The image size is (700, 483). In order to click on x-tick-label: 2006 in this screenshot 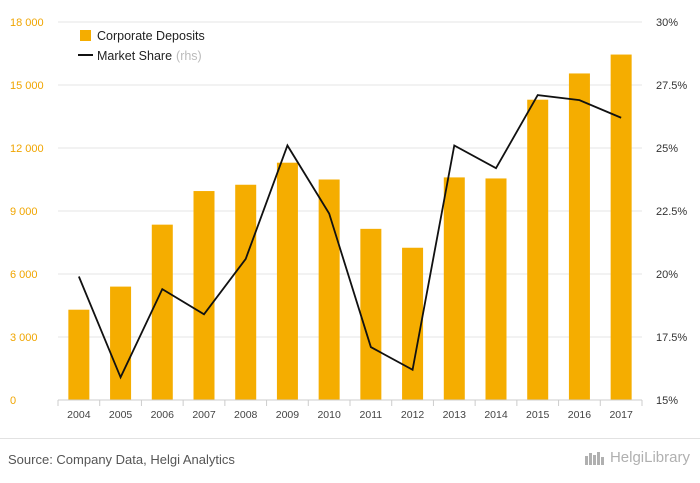, I will do `click(163, 415)`.